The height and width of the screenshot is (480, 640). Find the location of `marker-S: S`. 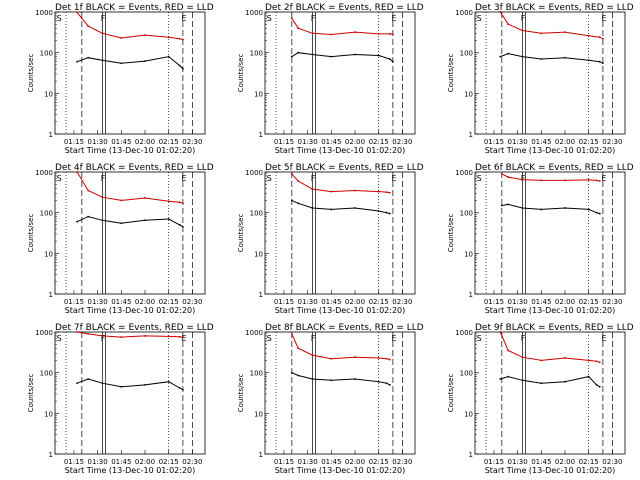

marker-S: S is located at coordinates (59, 178).